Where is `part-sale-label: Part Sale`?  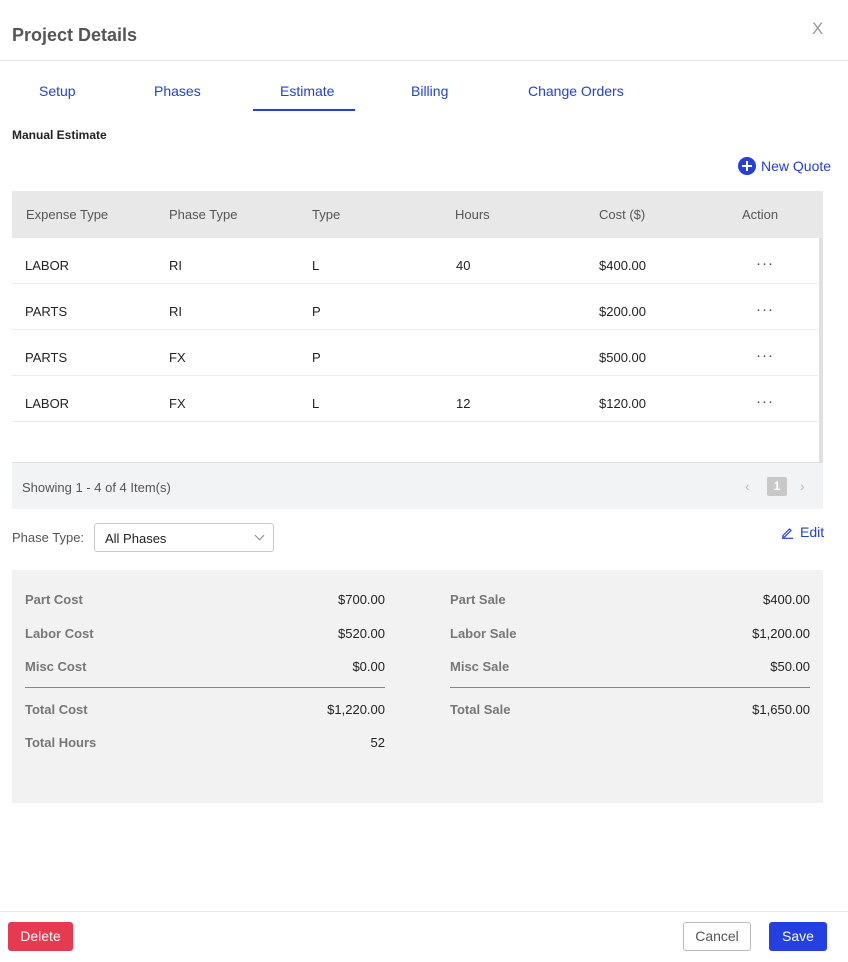
part-sale-label: Part Sale is located at coordinates (478, 599).